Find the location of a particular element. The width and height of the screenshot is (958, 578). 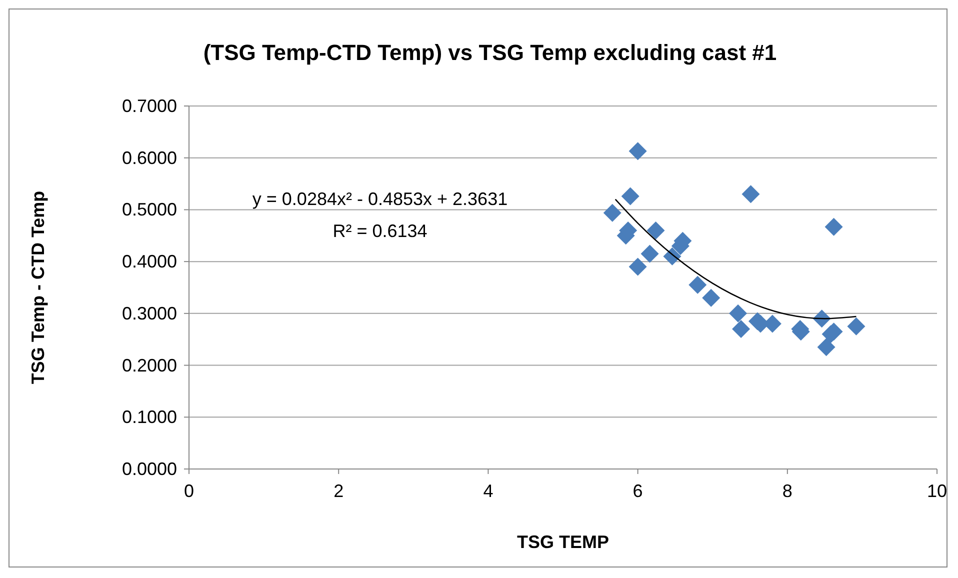

y-tick-label: 0.1000 is located at coordinates (149, 417).